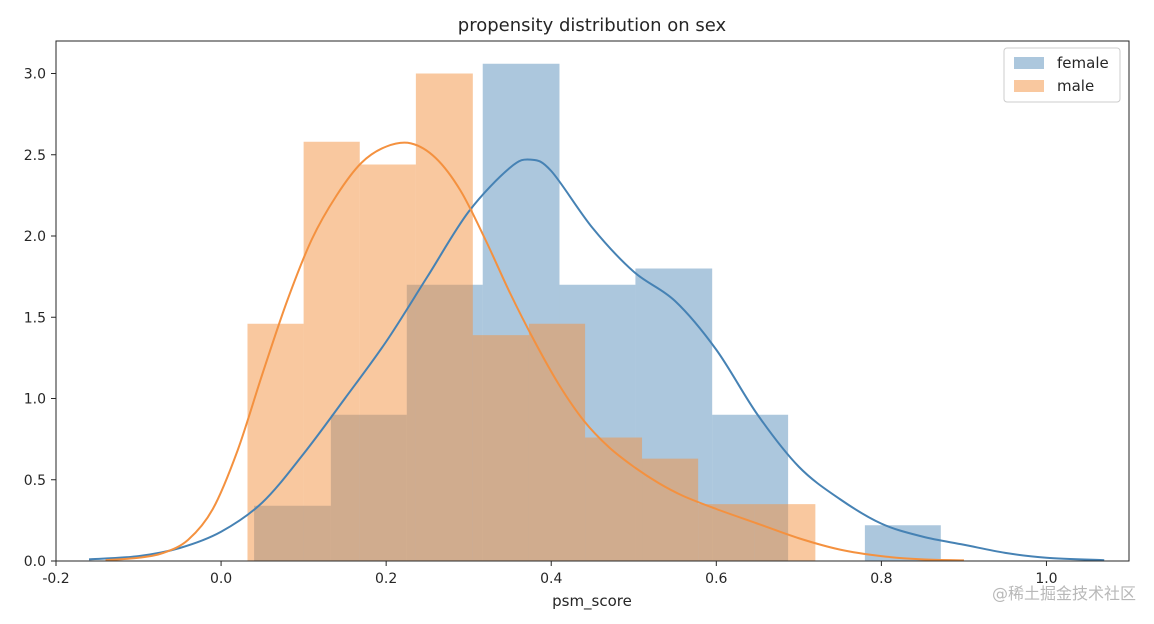  What do you see at coordinates (1083, 63) in the screenshot?
I see `legend-label-female: female` at bounding box center [1083, 63].